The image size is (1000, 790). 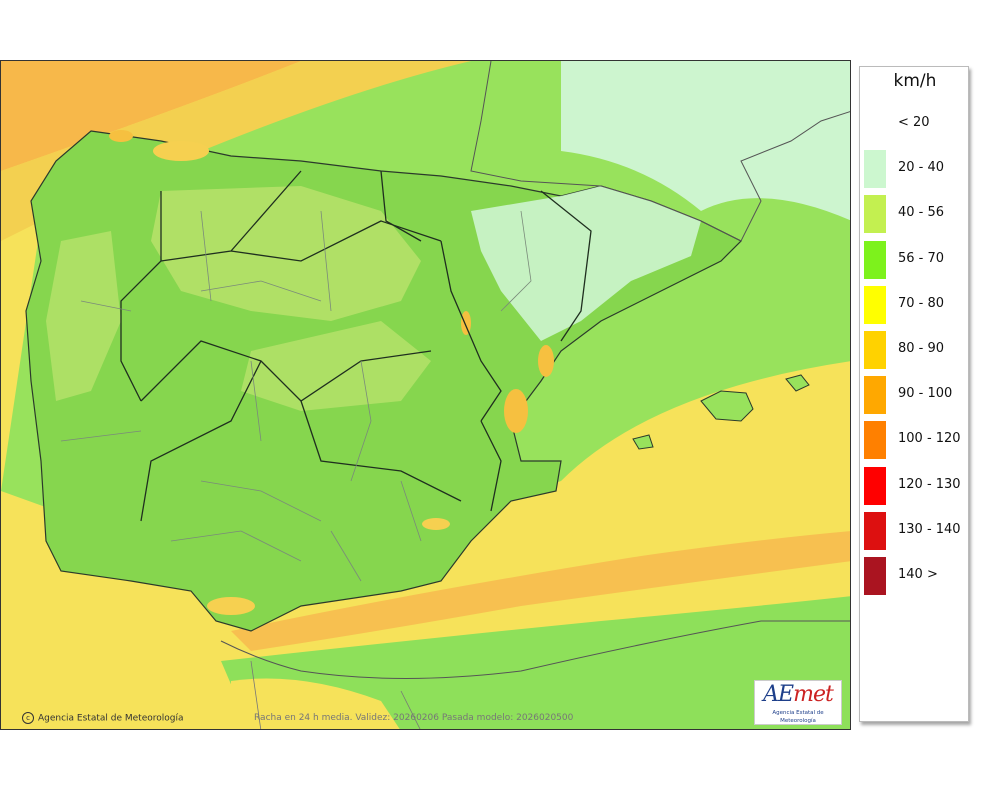 What do you see at coordinates (921, 168) in the screenshot?
I see `legend-label: 20 - 40` at bounding box center [921, 168].